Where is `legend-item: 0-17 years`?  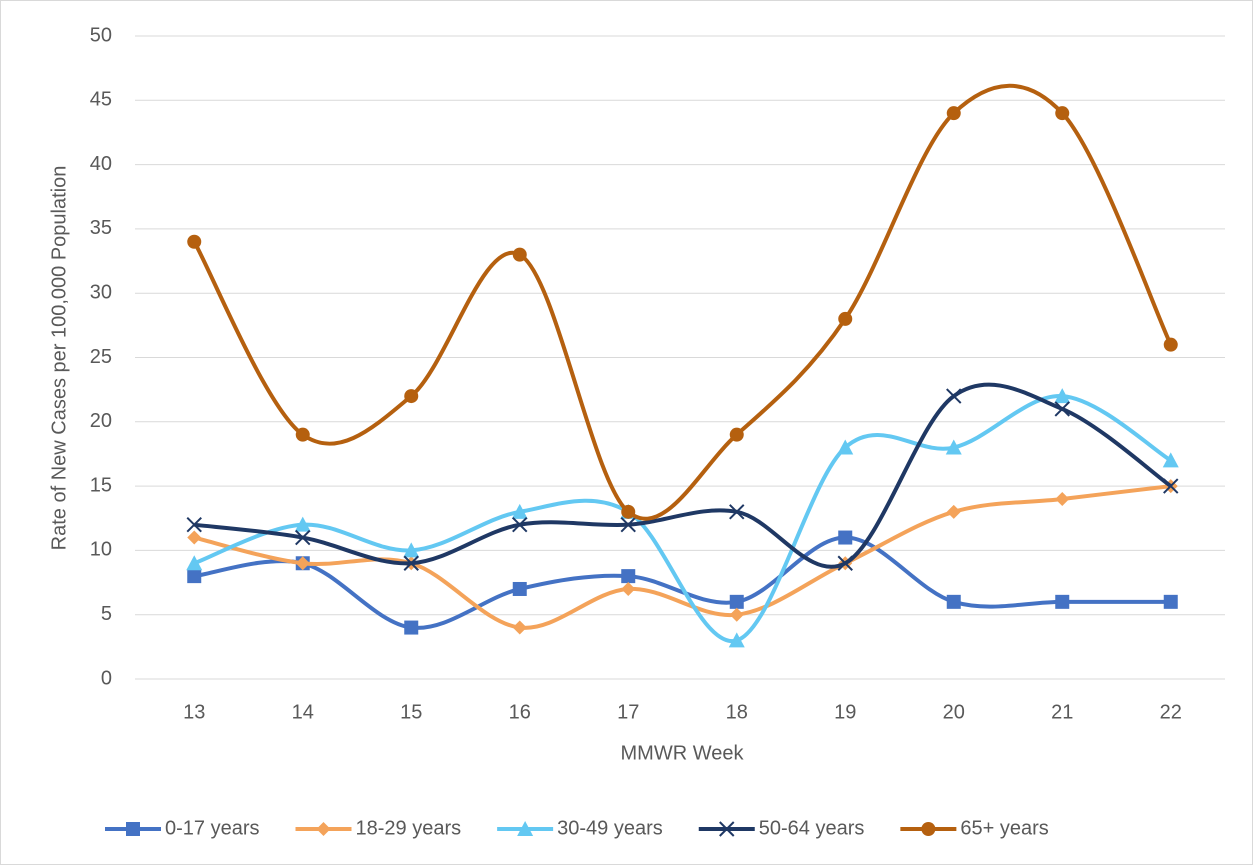
legend-item: 0-17 years is located at coordinates (182, 828).